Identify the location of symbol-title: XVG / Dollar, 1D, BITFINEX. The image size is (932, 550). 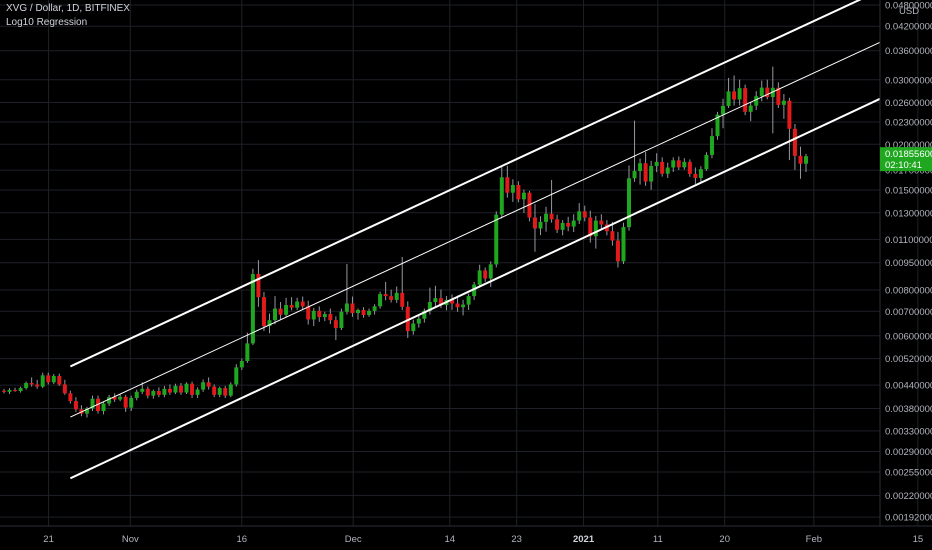
(68, 8).